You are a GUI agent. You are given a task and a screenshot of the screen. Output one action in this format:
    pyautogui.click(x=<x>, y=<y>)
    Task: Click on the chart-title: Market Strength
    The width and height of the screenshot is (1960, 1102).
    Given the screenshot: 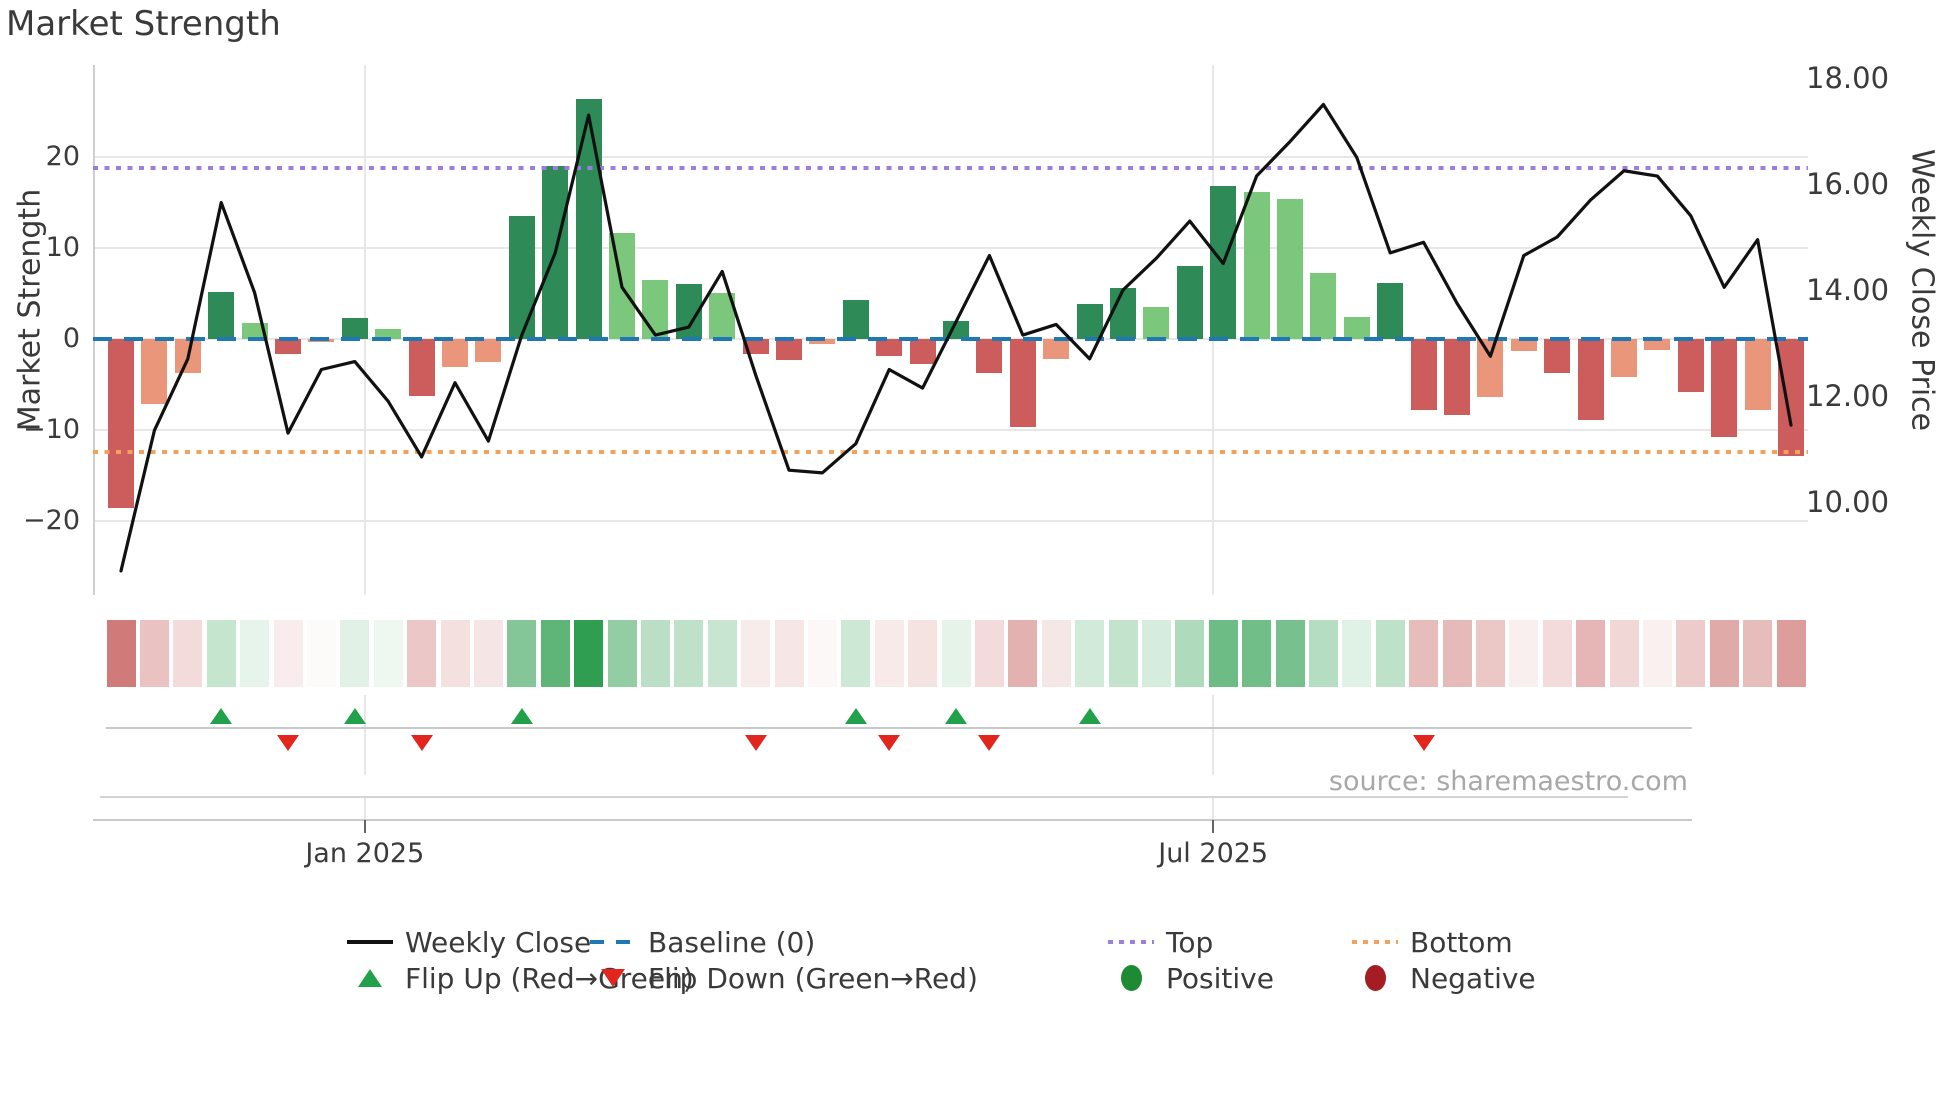 What is the action you would take?
    pyautogui.click(x=143, y=24)
    